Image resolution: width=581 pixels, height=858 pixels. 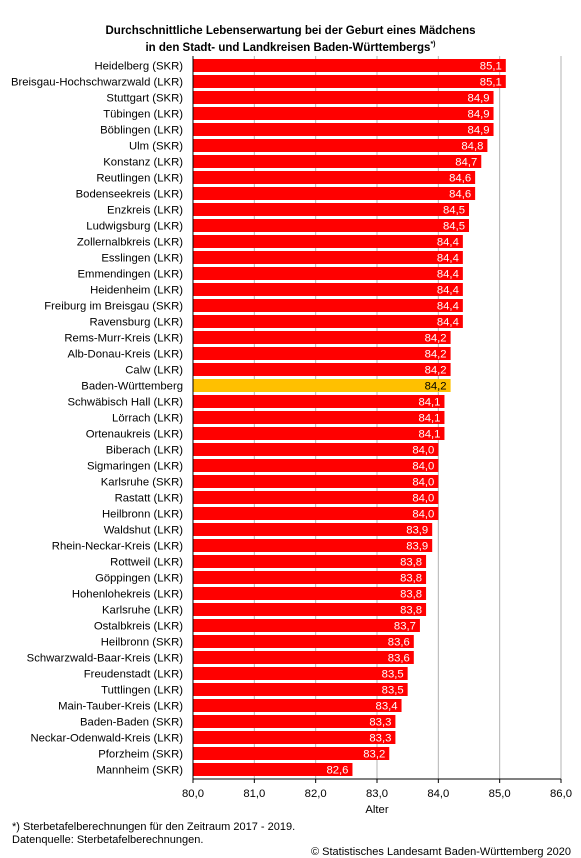 What do you see at coordinates (123, 339) in the screenshot?
I see `category-label: Rems-Murr-Kreis (LKR)` at bounding box center [123, 339].